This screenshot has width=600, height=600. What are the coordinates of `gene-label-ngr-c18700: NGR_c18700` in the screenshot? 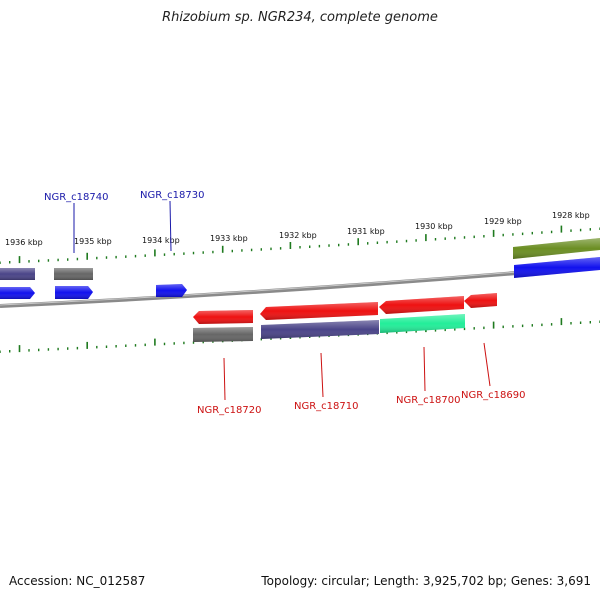 It's located at (428, 400).